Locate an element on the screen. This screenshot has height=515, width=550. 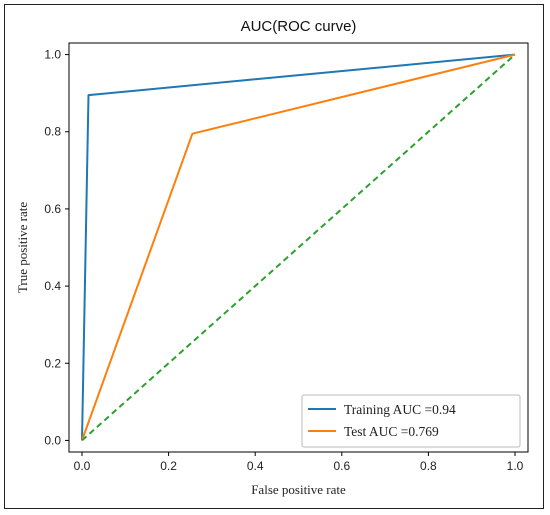
y-tick-label: 0.0 is located at coordinates (52, 440).